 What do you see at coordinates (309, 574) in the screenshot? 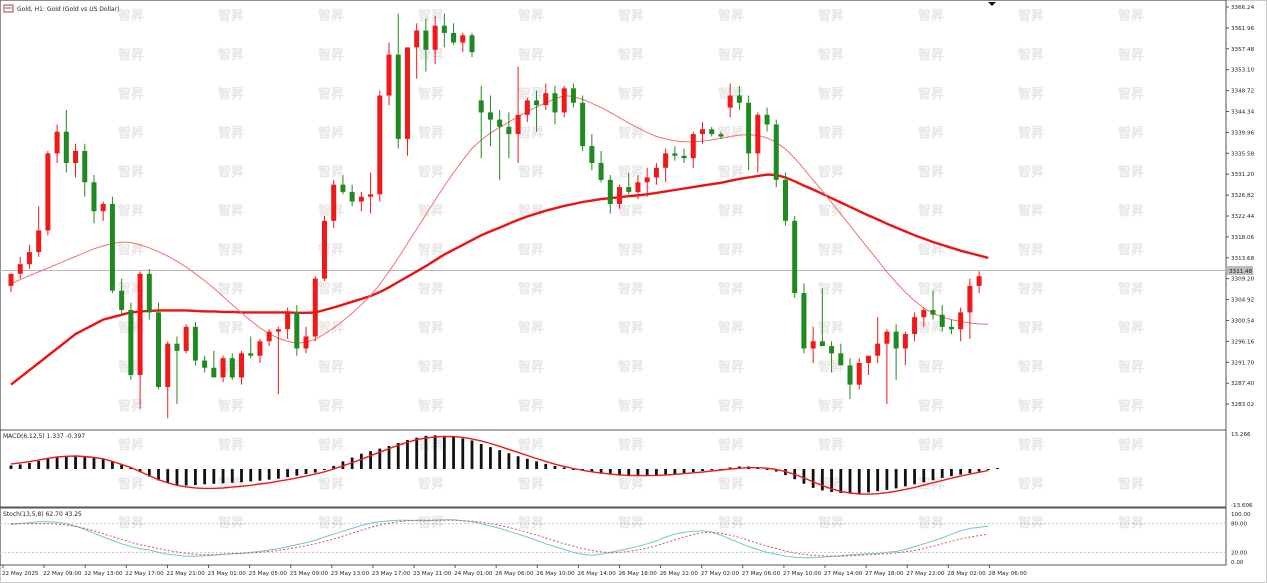
I see `time-tick-label: 23 May 09:00` at bounding box center [309, 574].